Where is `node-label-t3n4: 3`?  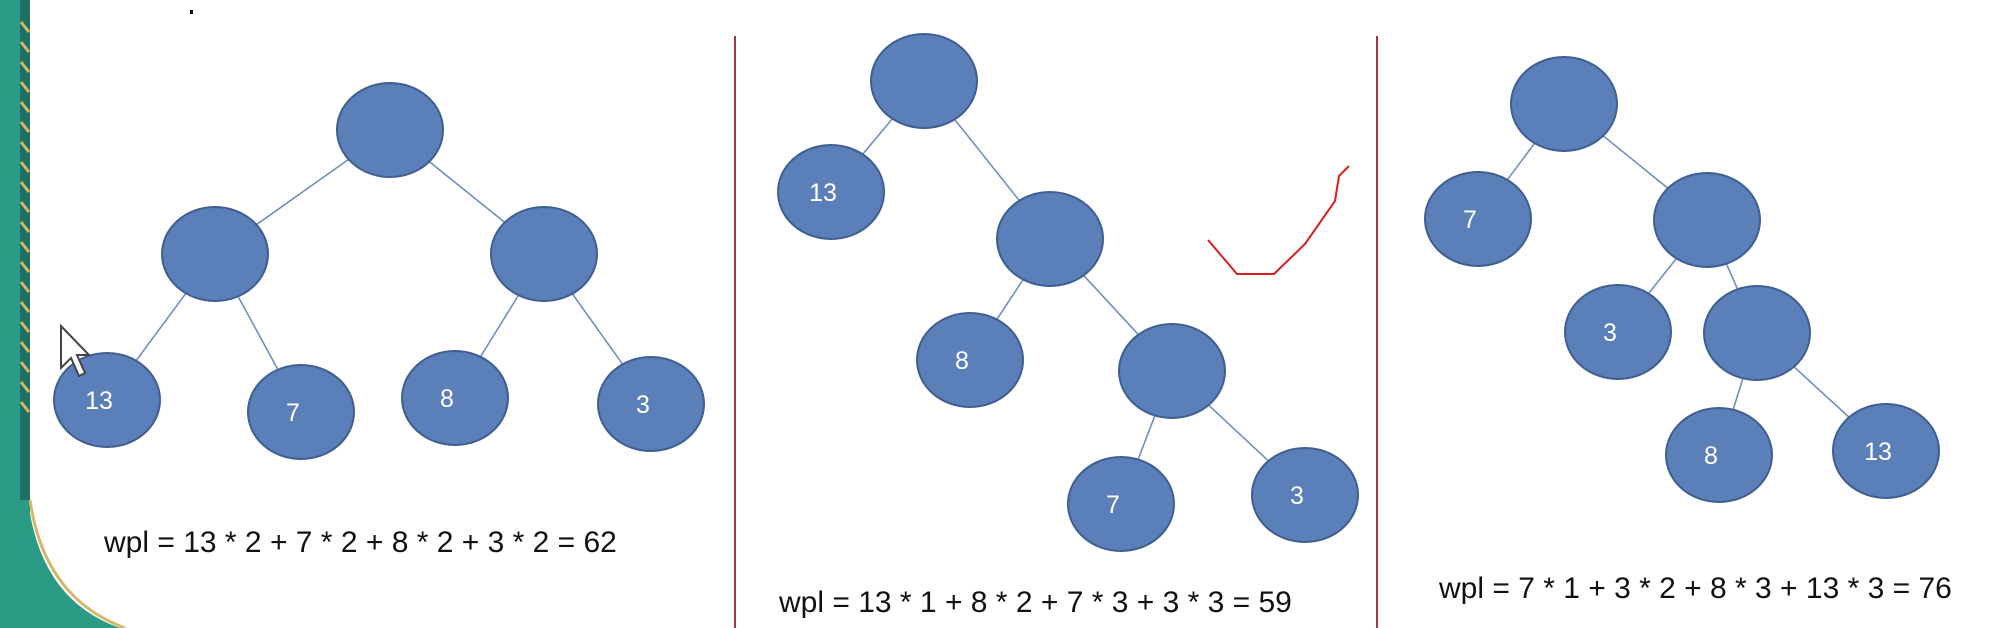 node-label-t3n4: 3 is located at coordinates (1610, 333).